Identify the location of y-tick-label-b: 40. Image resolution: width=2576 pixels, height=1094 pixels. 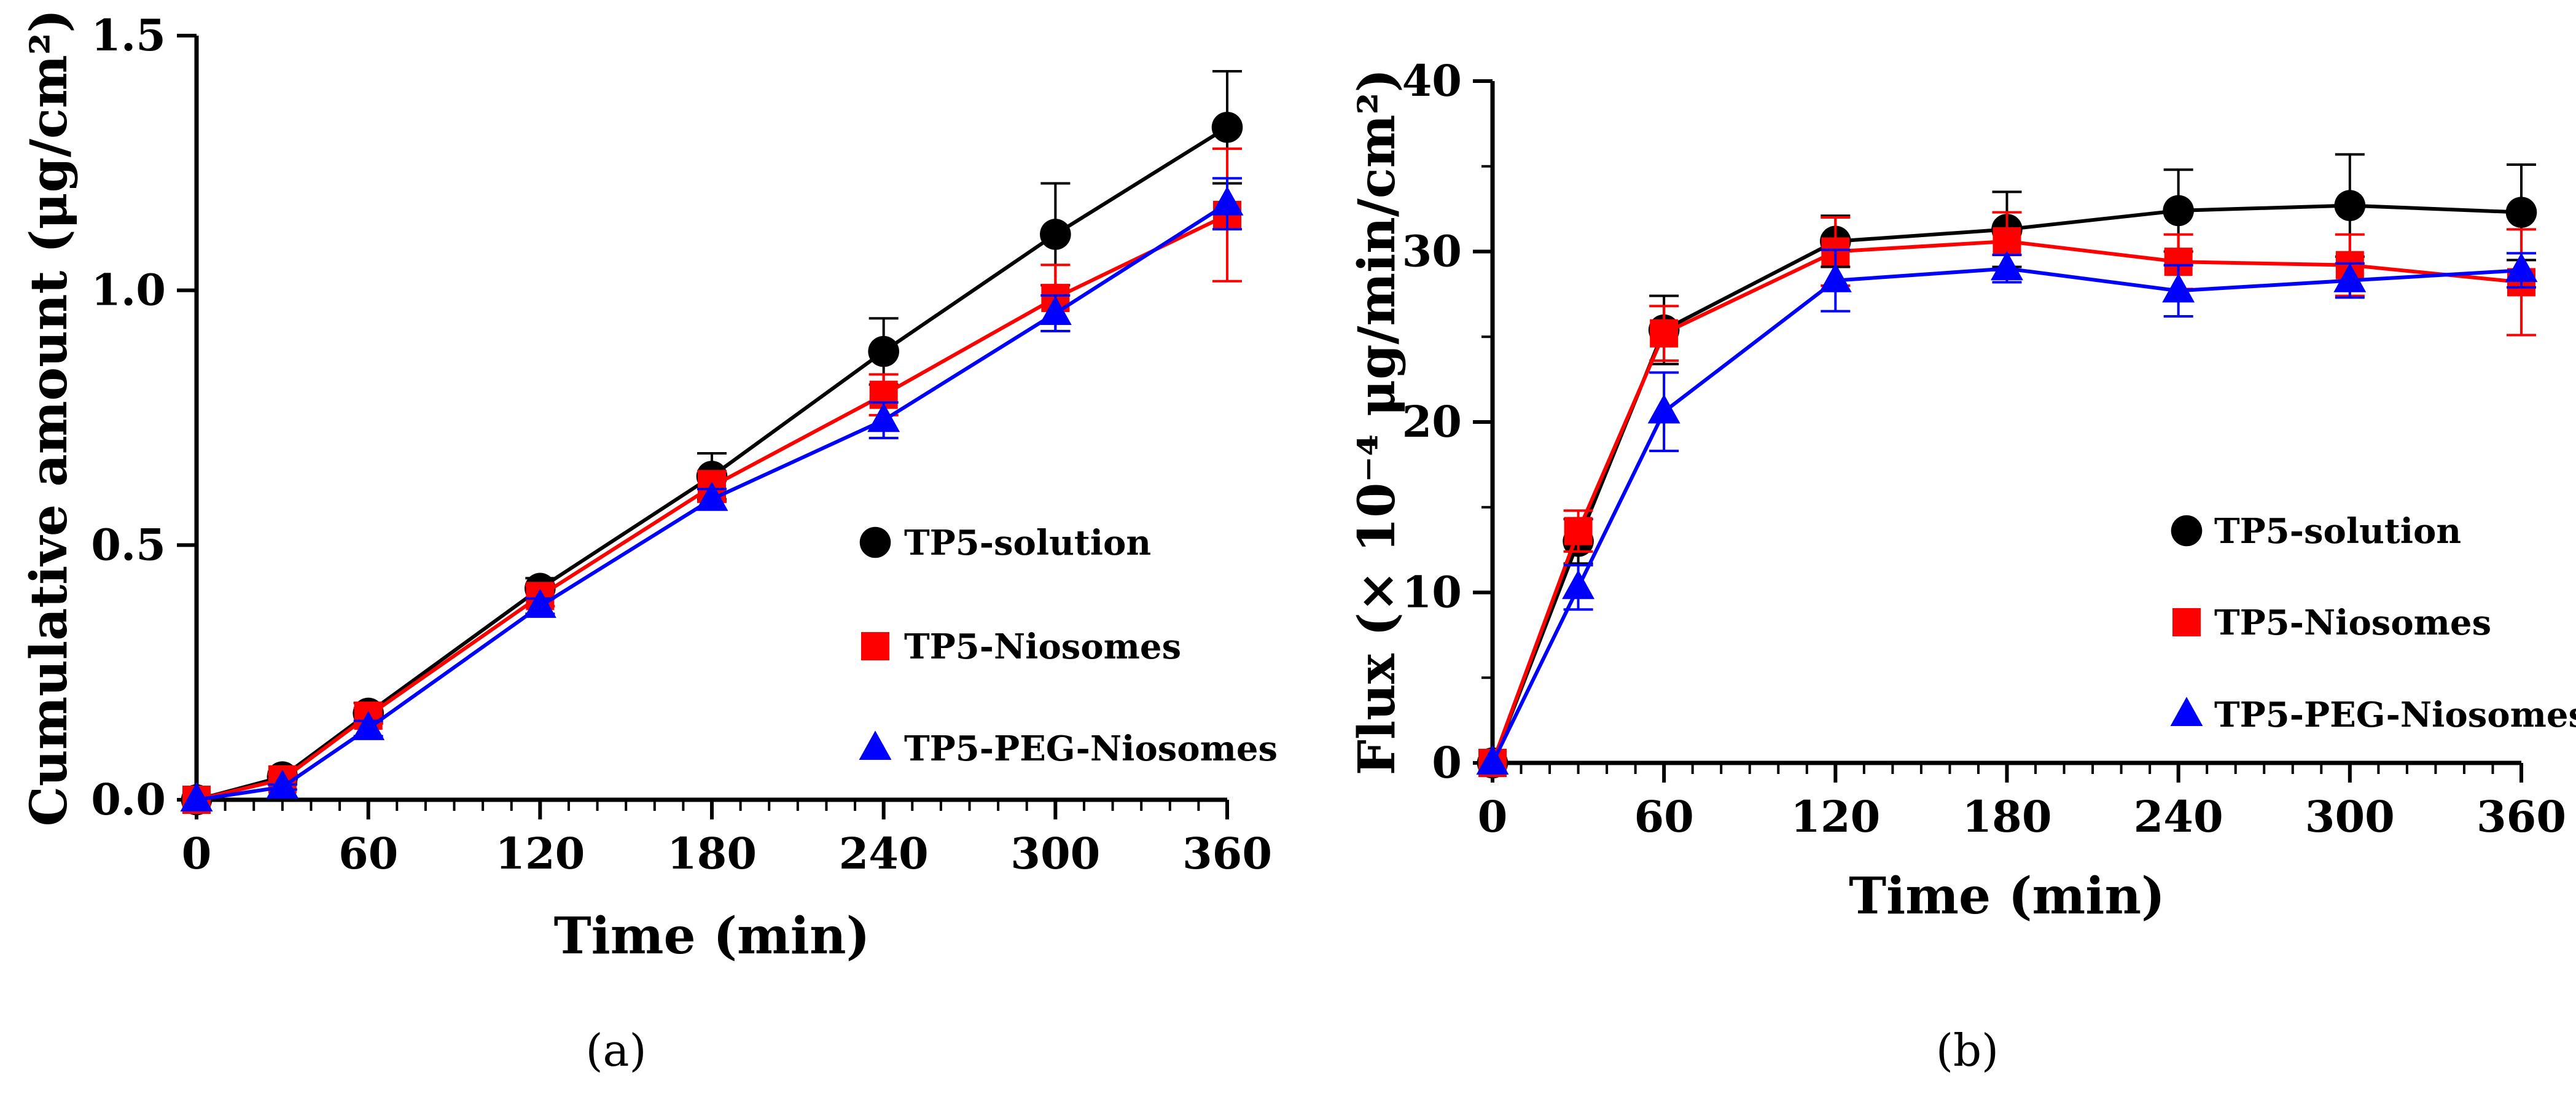
(1432, 80).